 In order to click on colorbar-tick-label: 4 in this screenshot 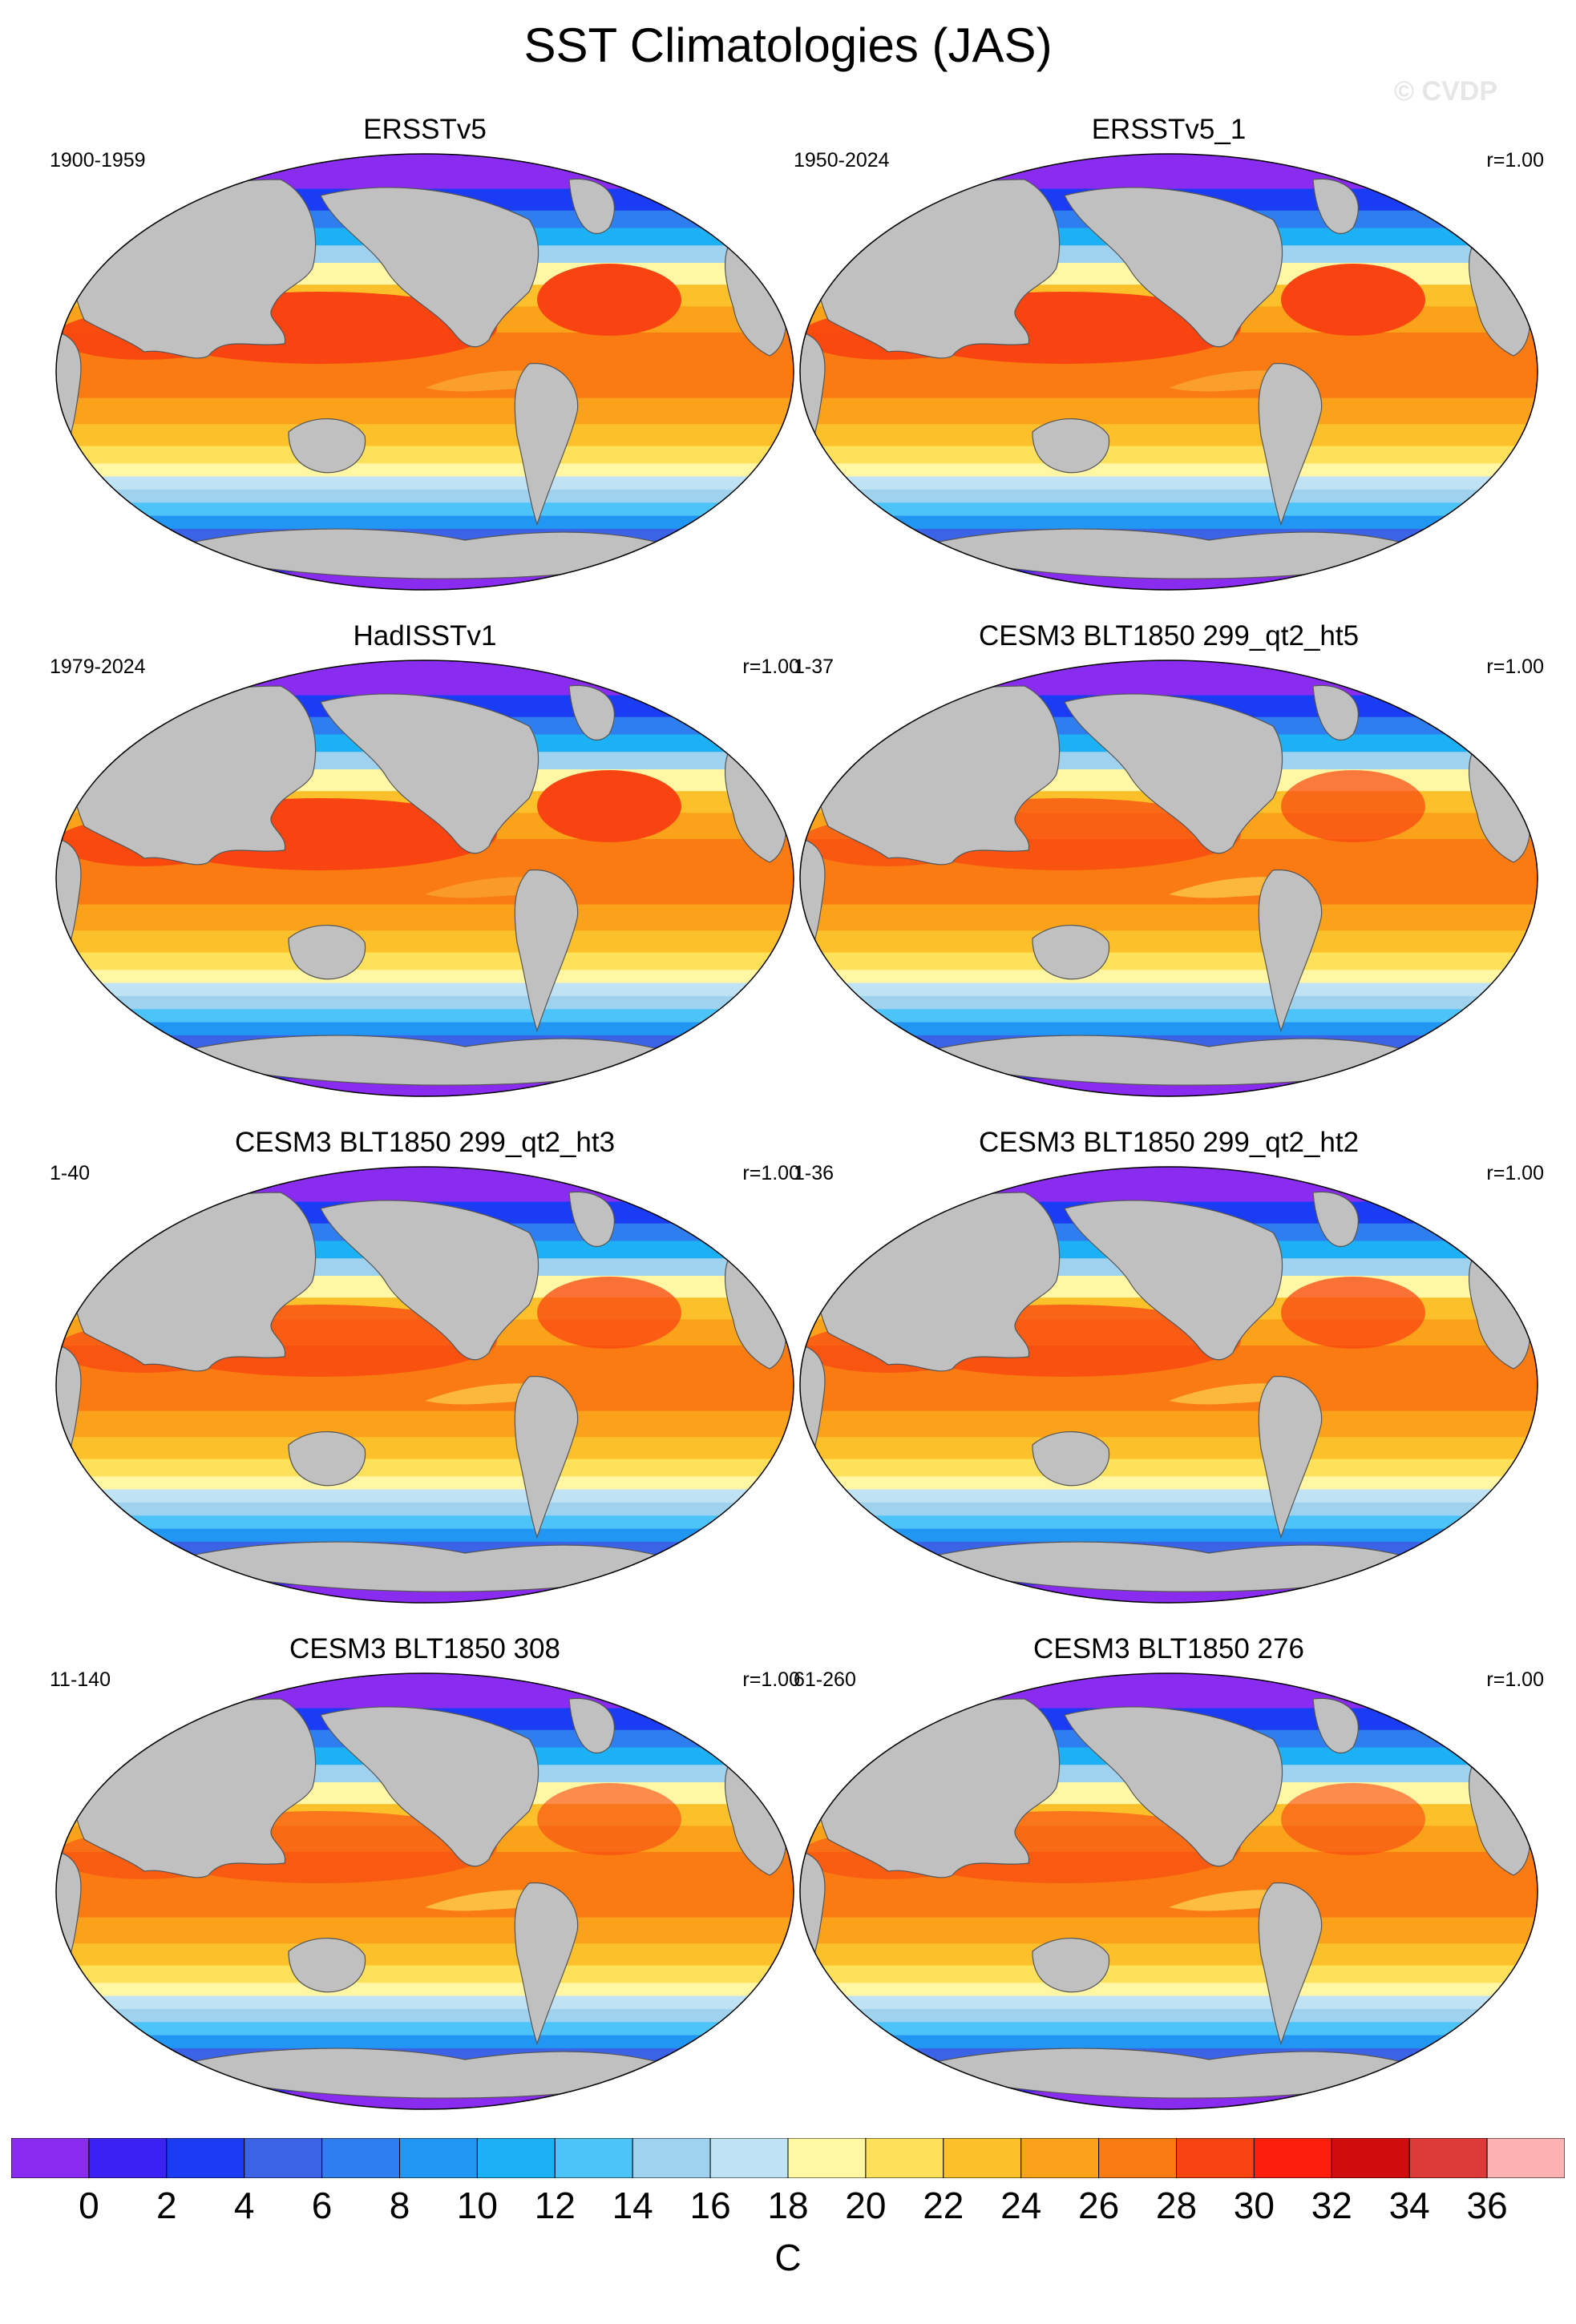, I will do `click(244, 2205)`.